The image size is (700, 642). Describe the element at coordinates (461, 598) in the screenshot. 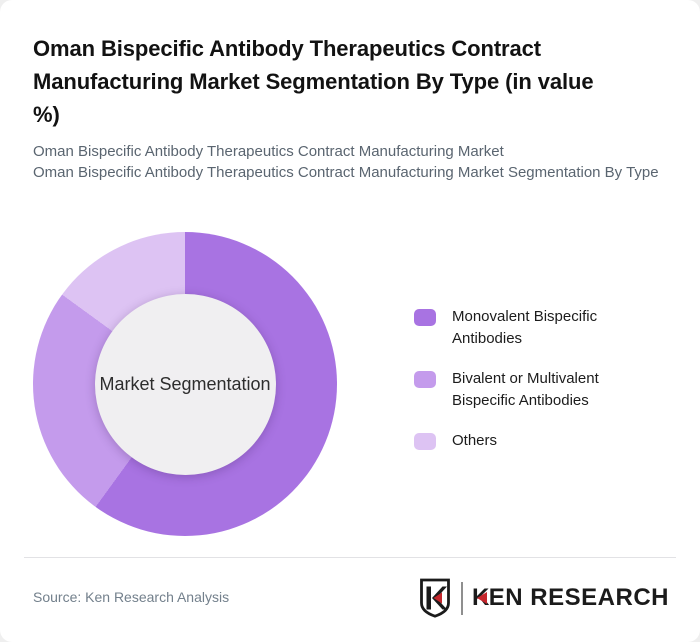

I see `logo-divider` at that location.